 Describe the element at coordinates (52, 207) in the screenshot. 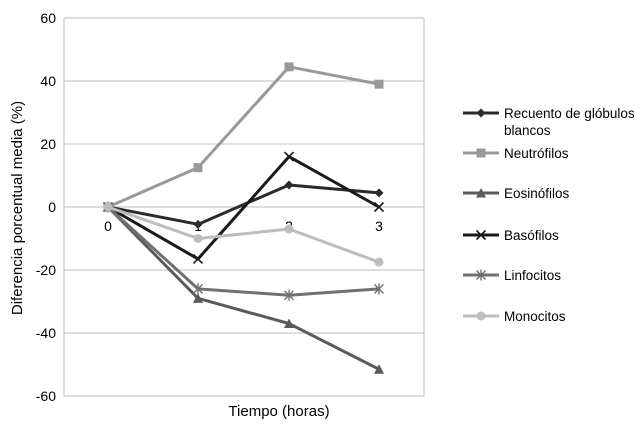

I see `y-tick-label: 0` at that location.